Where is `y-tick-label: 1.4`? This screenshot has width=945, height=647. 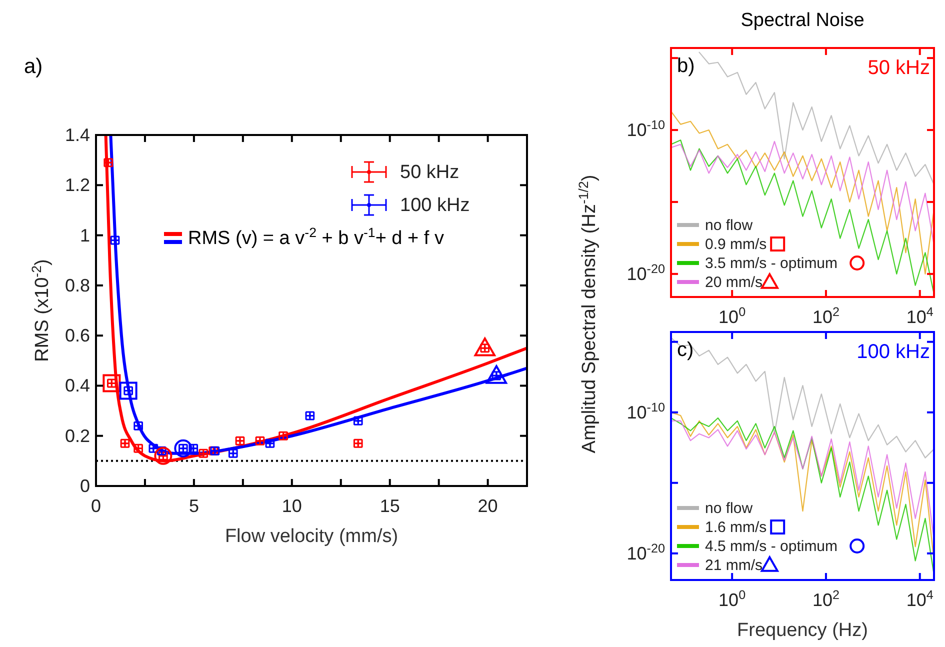 y-tick-label: 1.4 is located at coordinates (77, 135).